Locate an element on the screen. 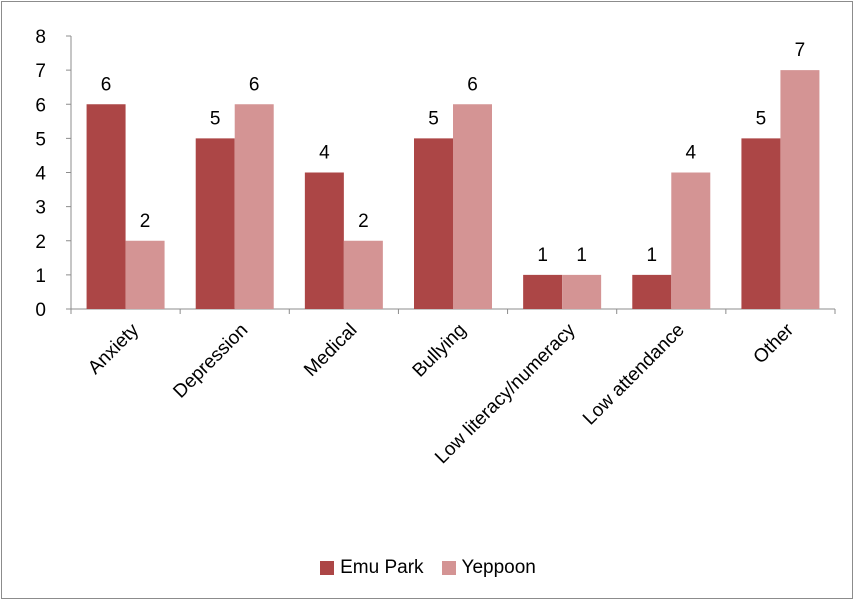 The width and height of the screenshot is (856, 602). y-tick-label: 0 is located at coordinates (40, 310).